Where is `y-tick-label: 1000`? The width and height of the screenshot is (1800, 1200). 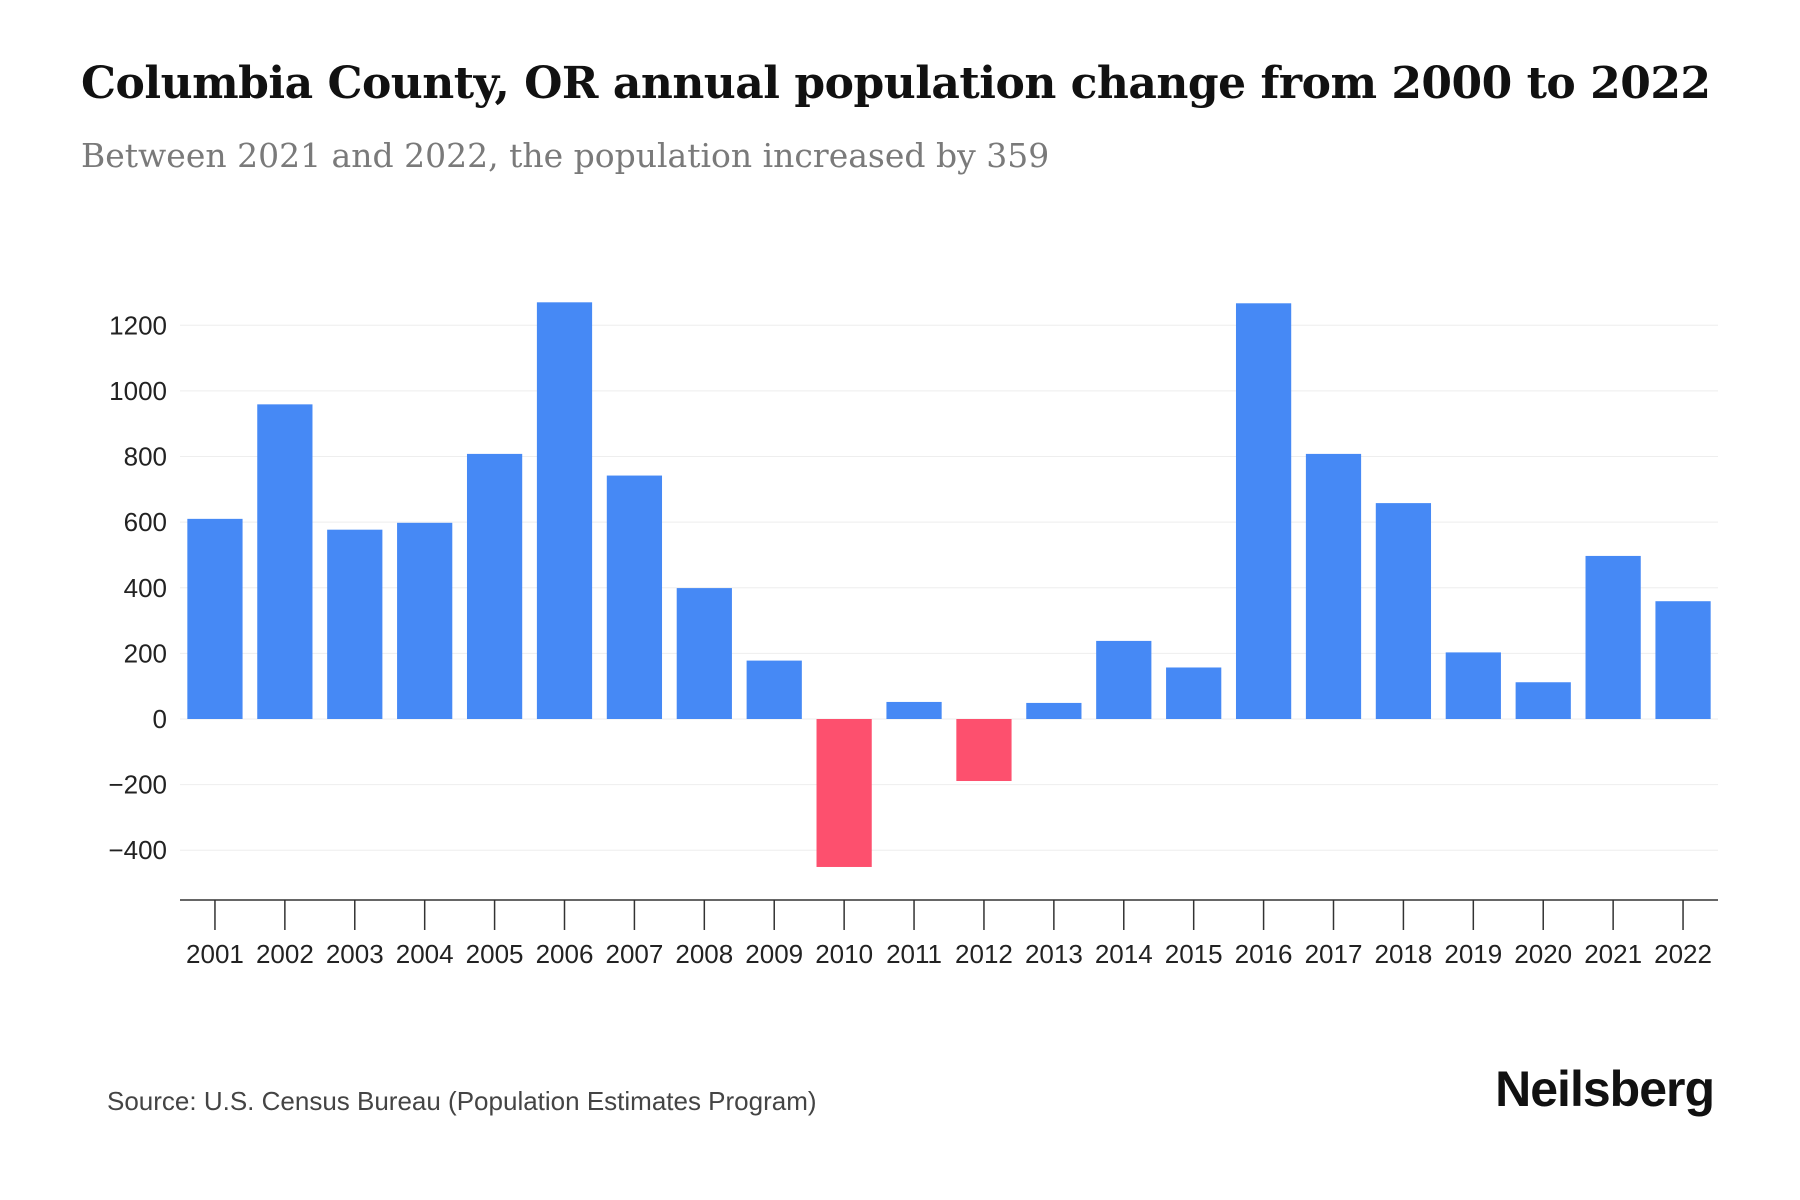 y-tick-label: 1000 is located at coordinates (138, 391).